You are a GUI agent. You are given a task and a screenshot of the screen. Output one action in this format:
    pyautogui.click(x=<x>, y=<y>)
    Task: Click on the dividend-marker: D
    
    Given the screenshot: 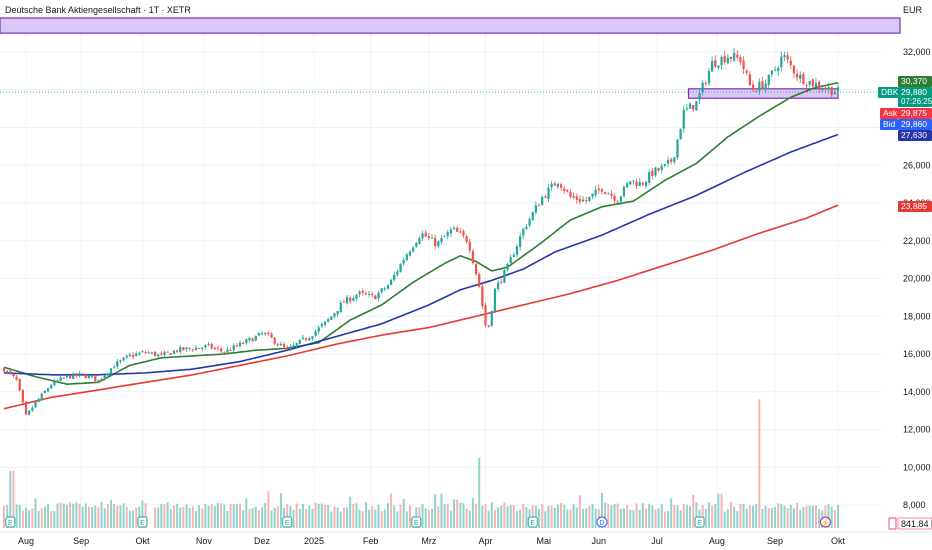 What is the action you would take?
    pyautogui.click(x=602, y=522)
    